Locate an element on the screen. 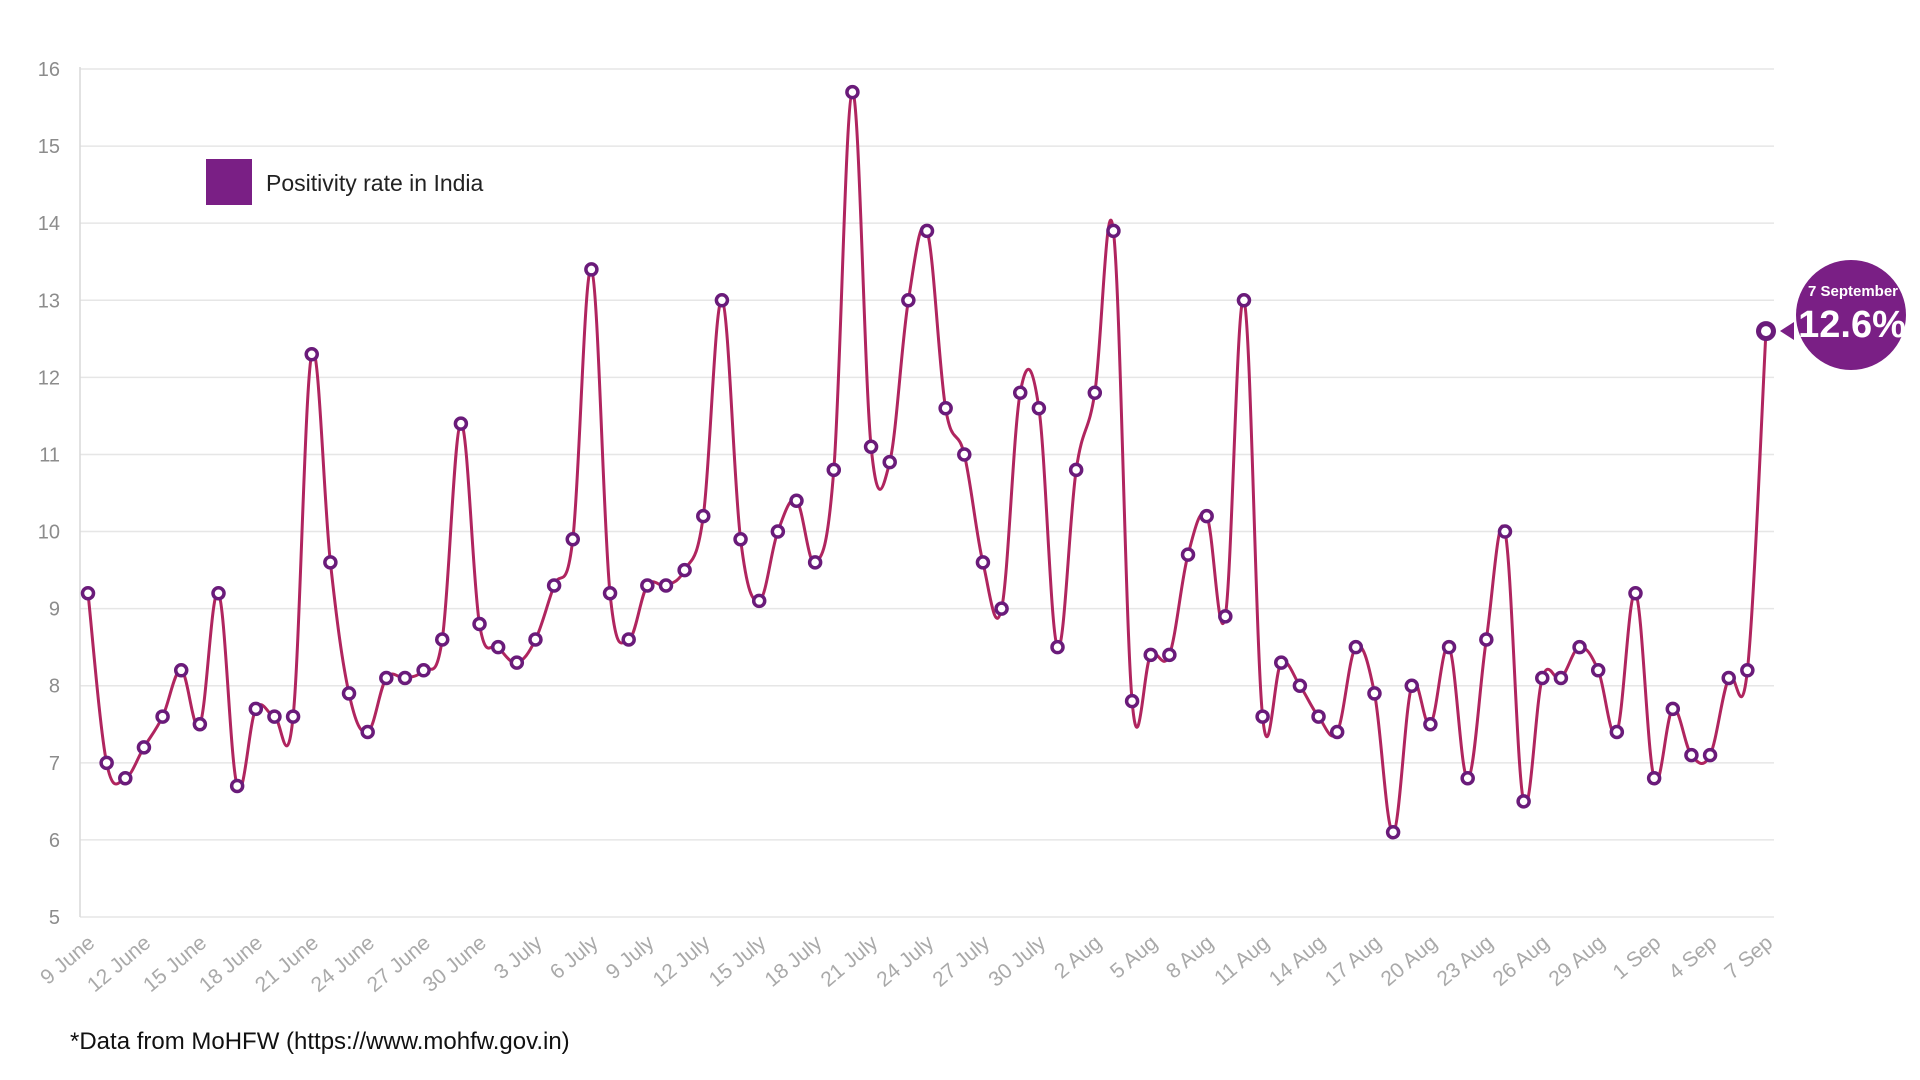 This screenshot has height=1080, width=1920. y-tick-label: 7 is located at coordinates (54, 764).